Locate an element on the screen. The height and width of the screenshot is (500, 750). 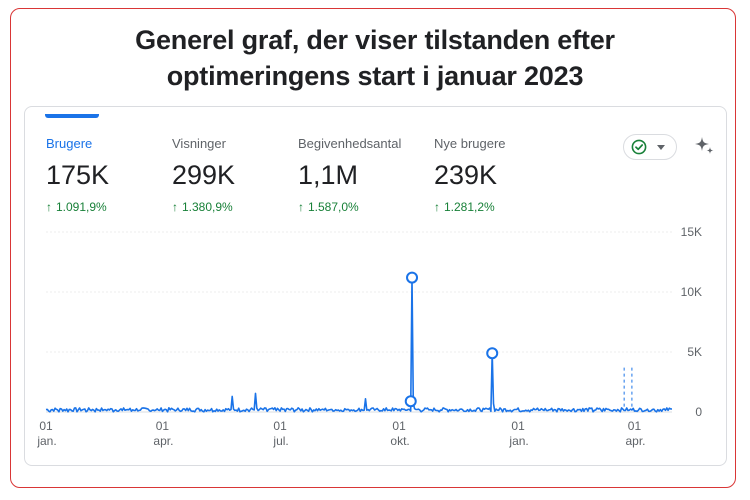
status-dropdown is located at coordinates (650, 147).